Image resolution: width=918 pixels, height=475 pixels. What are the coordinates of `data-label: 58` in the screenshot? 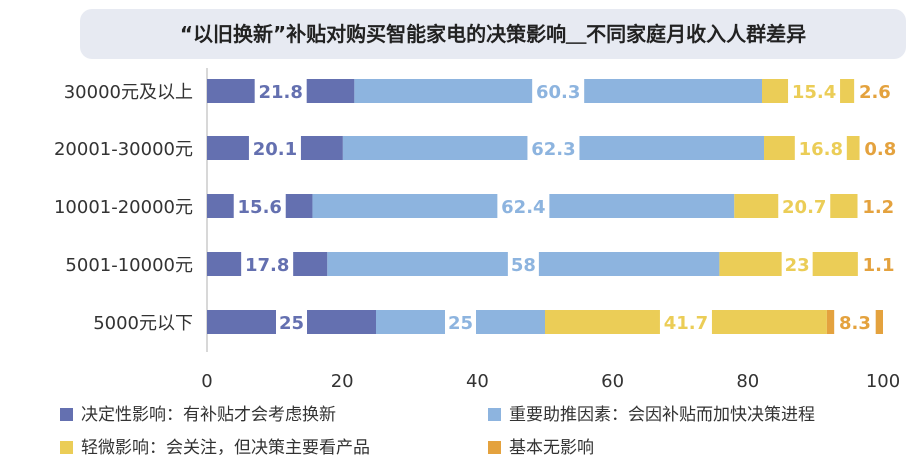 It's located at (523, 265).